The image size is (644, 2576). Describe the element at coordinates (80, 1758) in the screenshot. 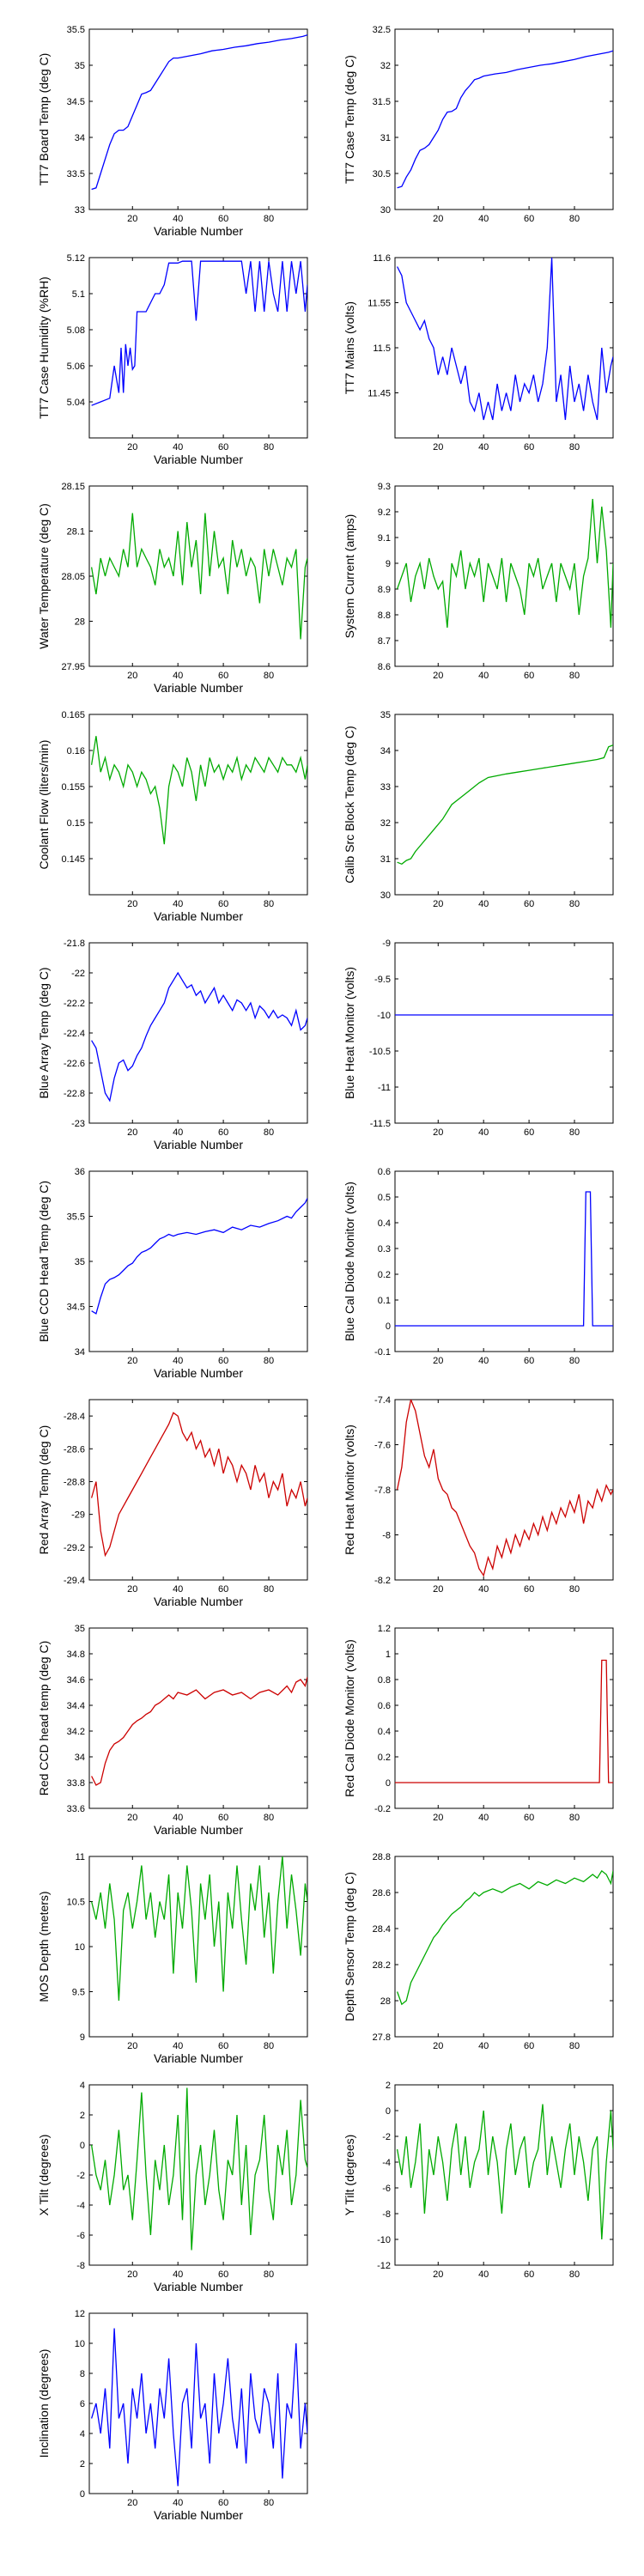

I see `y-tick-label: 34` at that location.